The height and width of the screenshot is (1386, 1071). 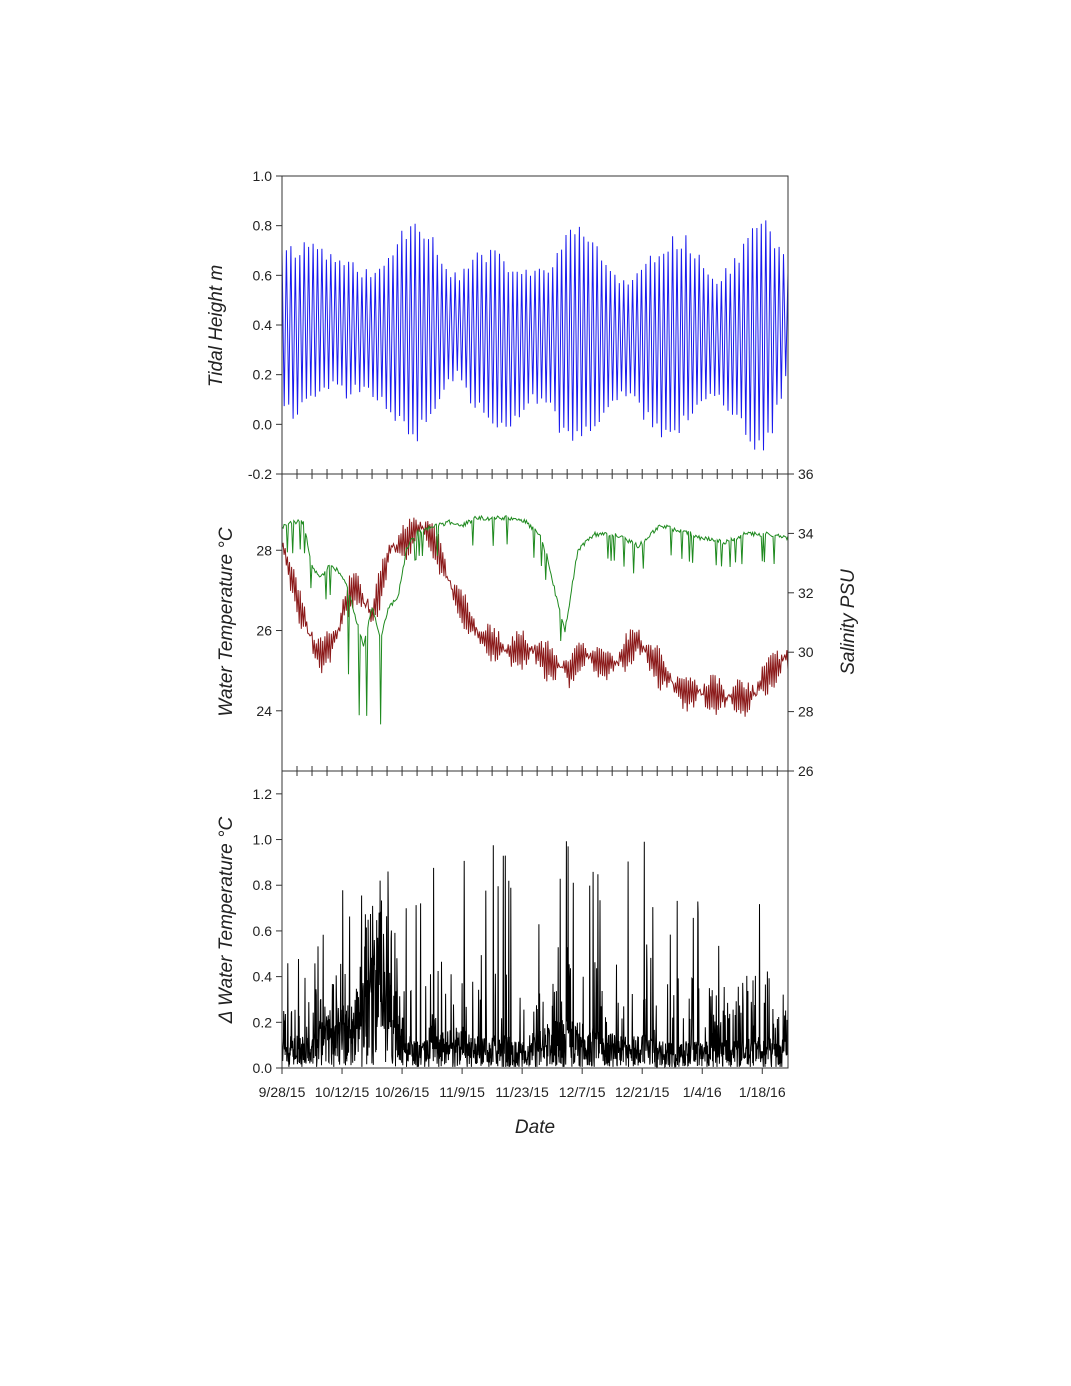 I want to click on x-axis-title: Date, so click(x=535, y=1127).